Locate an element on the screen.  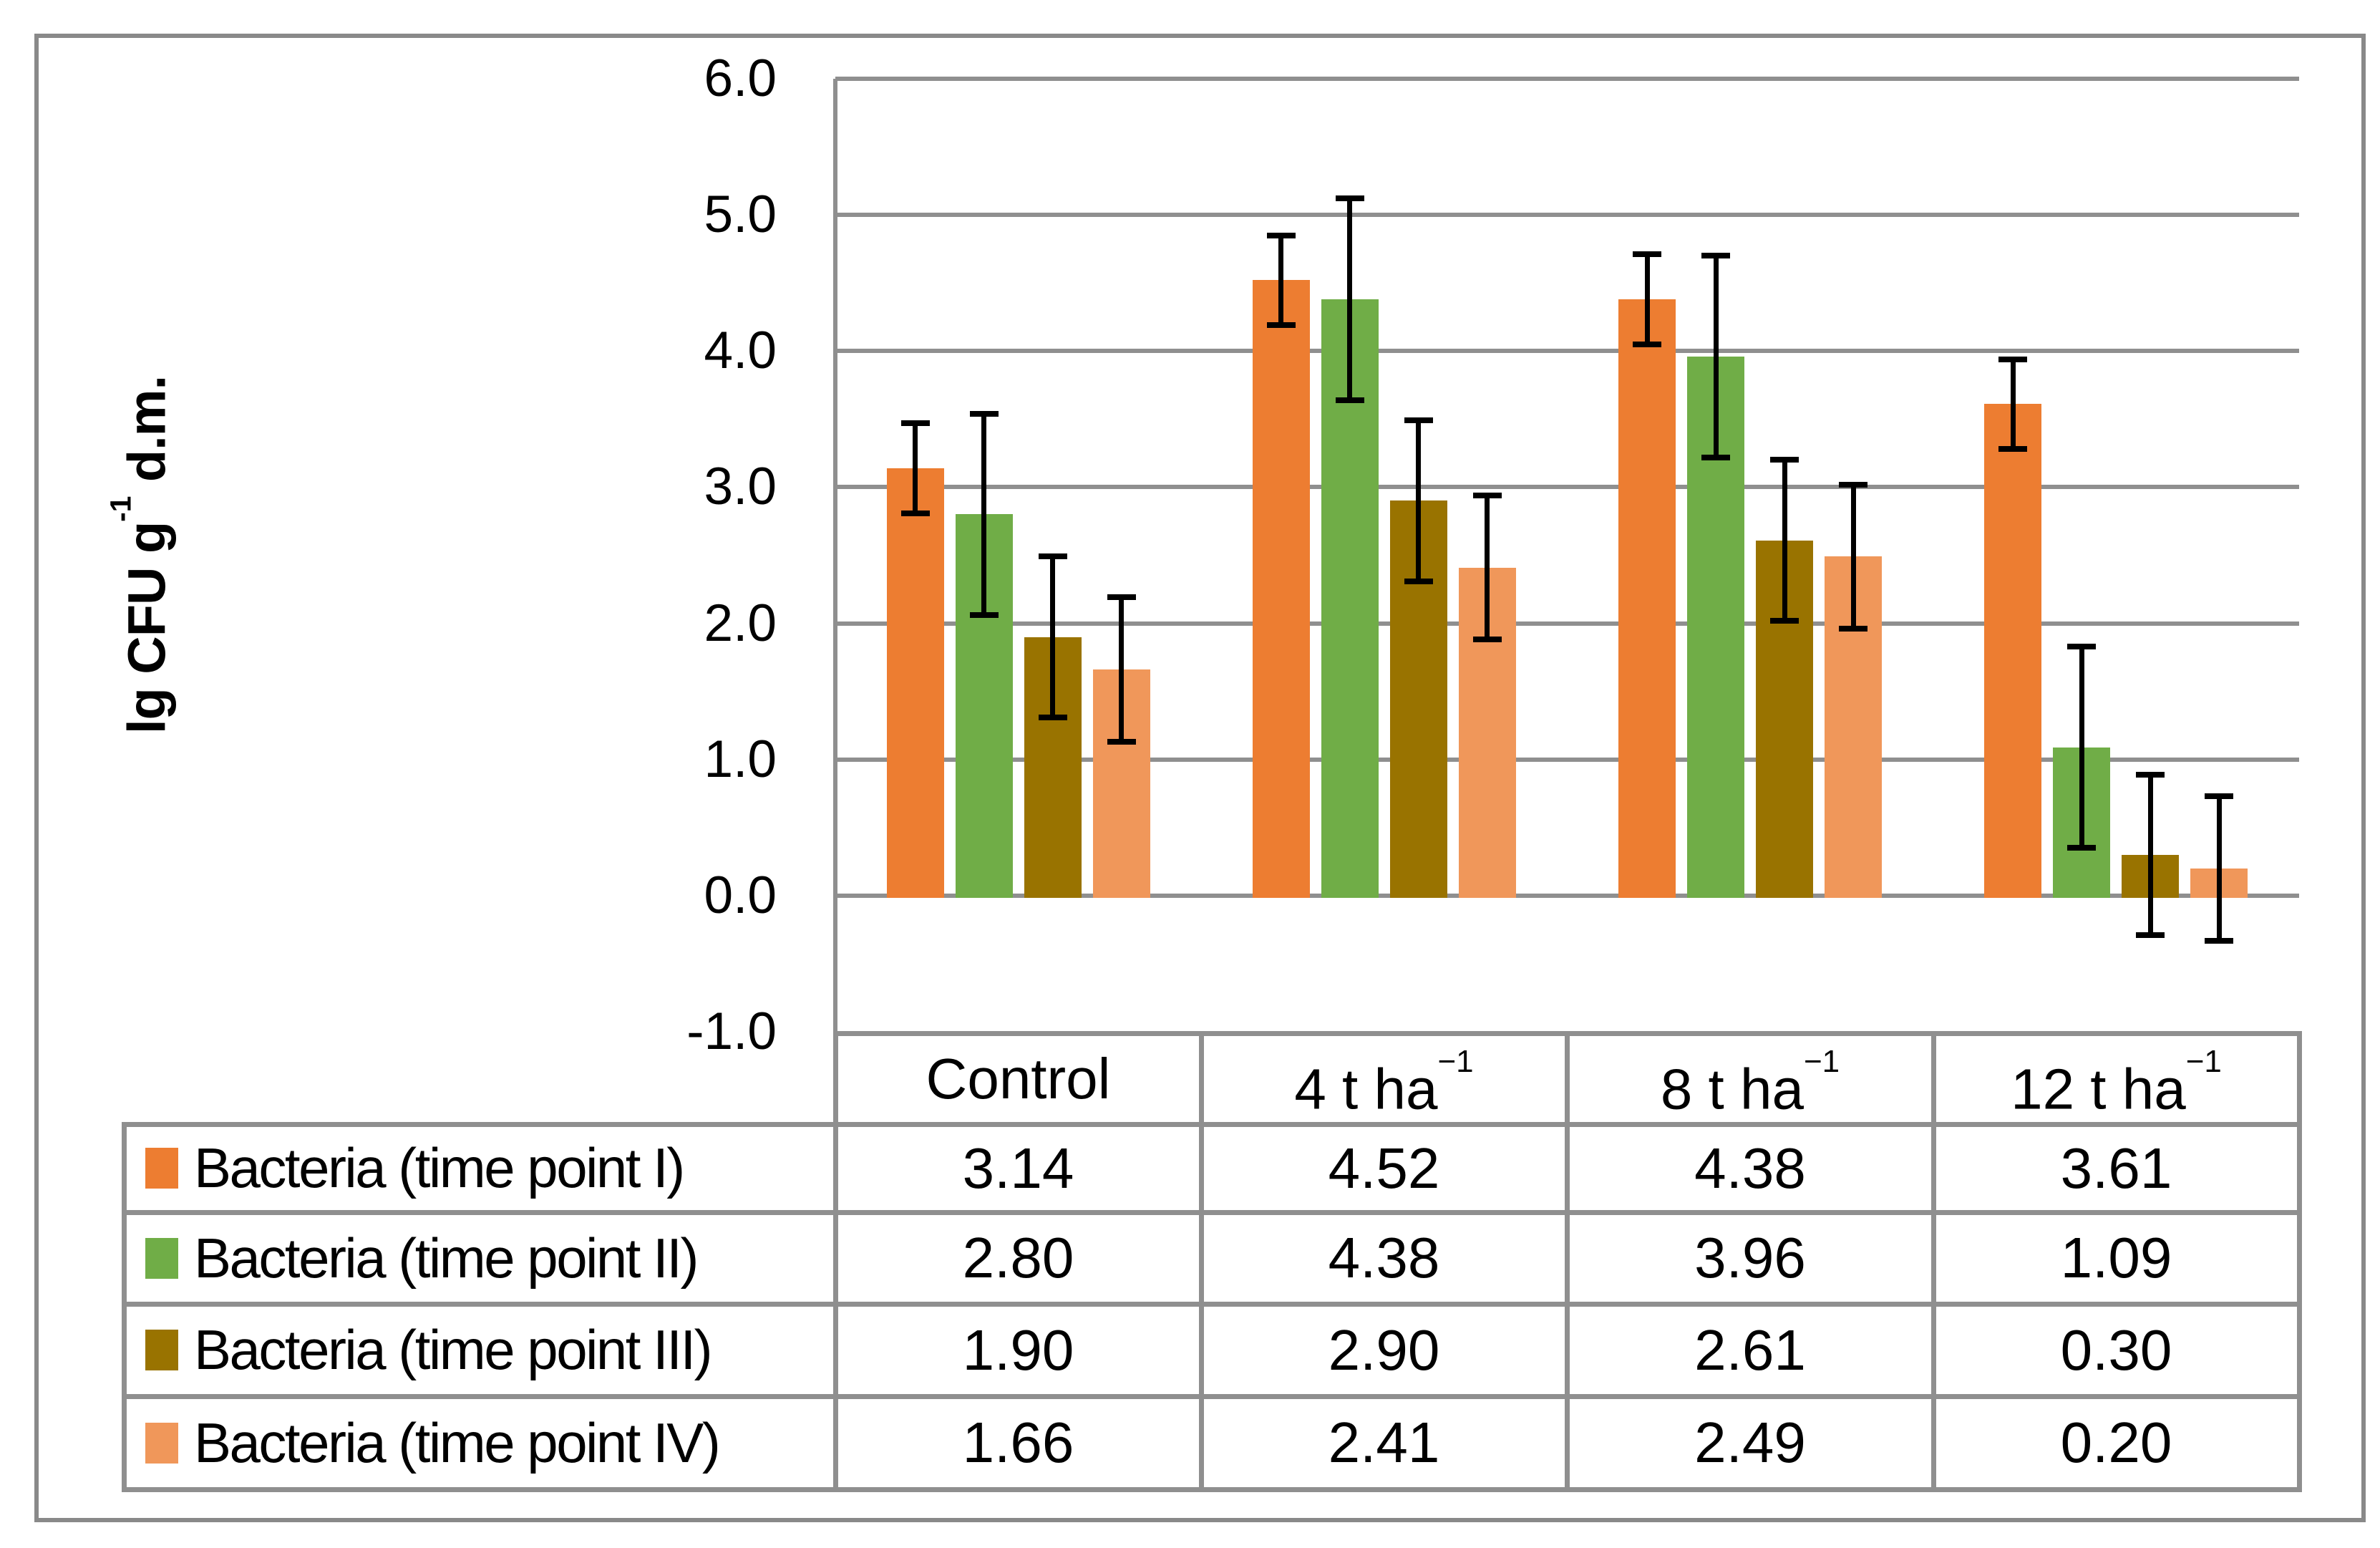
table-value-cell: 0.30 is located at coordinates (2116, 1350).